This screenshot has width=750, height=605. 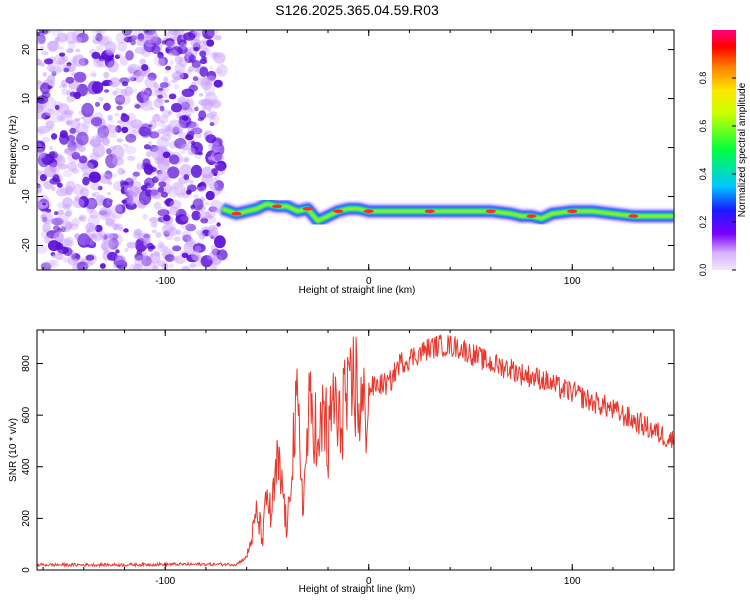 I want to click on x-tick-label: -100, so click(x=165, y=581).